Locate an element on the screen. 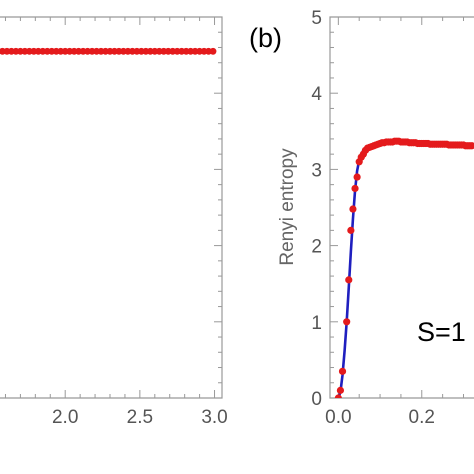  y-tick-label: 3 is located at coordinates (316, 170).